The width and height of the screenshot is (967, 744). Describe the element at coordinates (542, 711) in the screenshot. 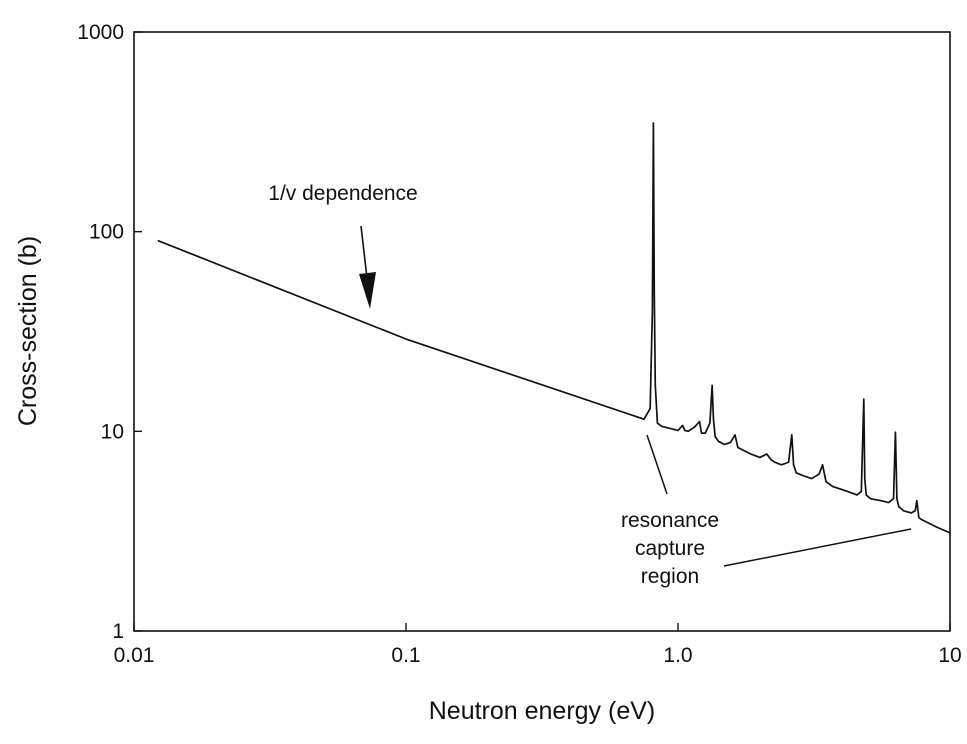

I see `x-axis-title: Neutron energy (eV)` at that location.